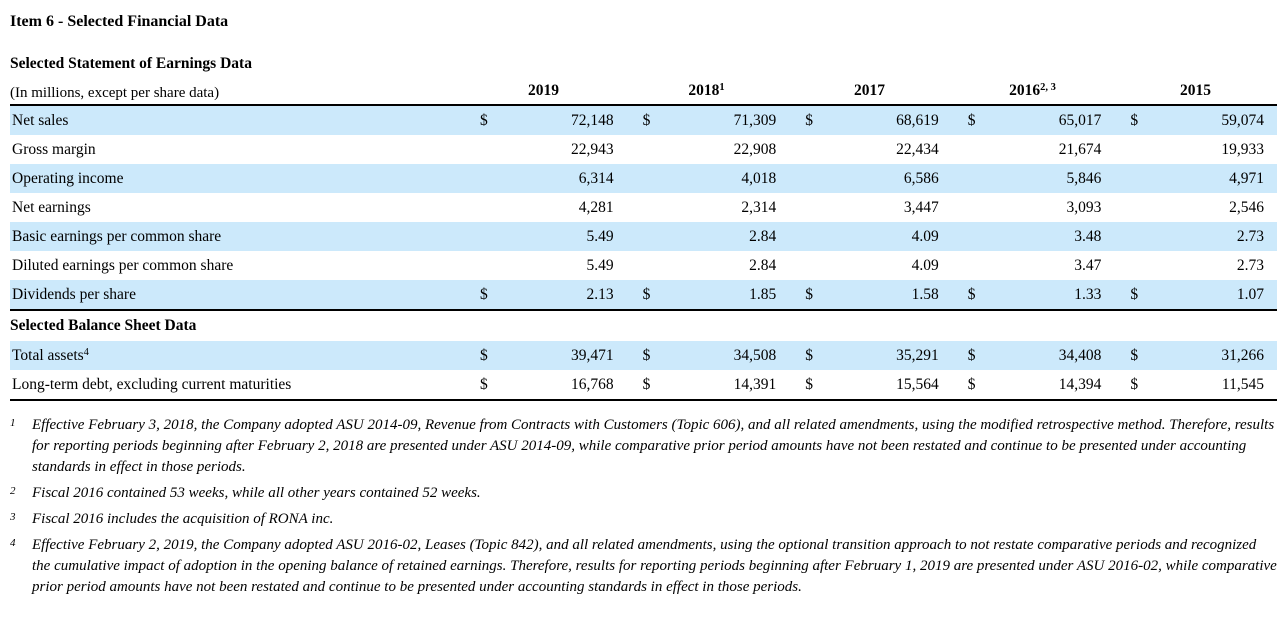 The height and width of the screenshot is (628, 1287). Describe the element at coordinates (237, 208) in the screenshot. I see `row-label-cell: Net earnings` at that location.